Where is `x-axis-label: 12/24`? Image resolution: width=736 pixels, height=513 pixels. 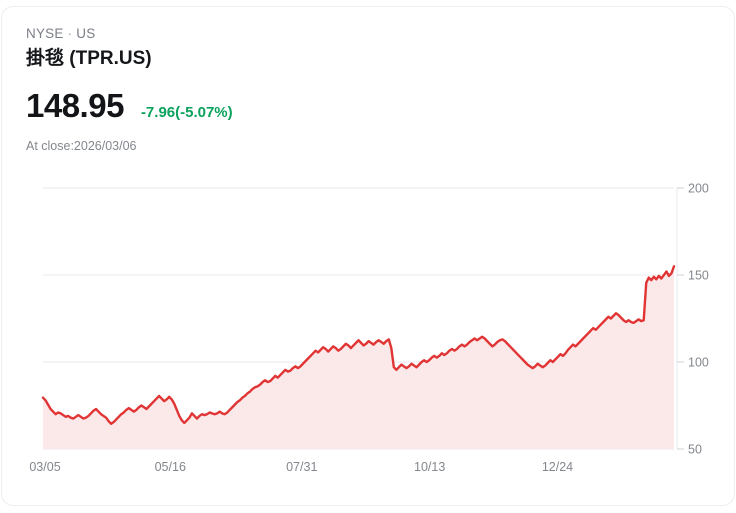
x-axis-label: 12/24 is located at coordinates (557, 467).